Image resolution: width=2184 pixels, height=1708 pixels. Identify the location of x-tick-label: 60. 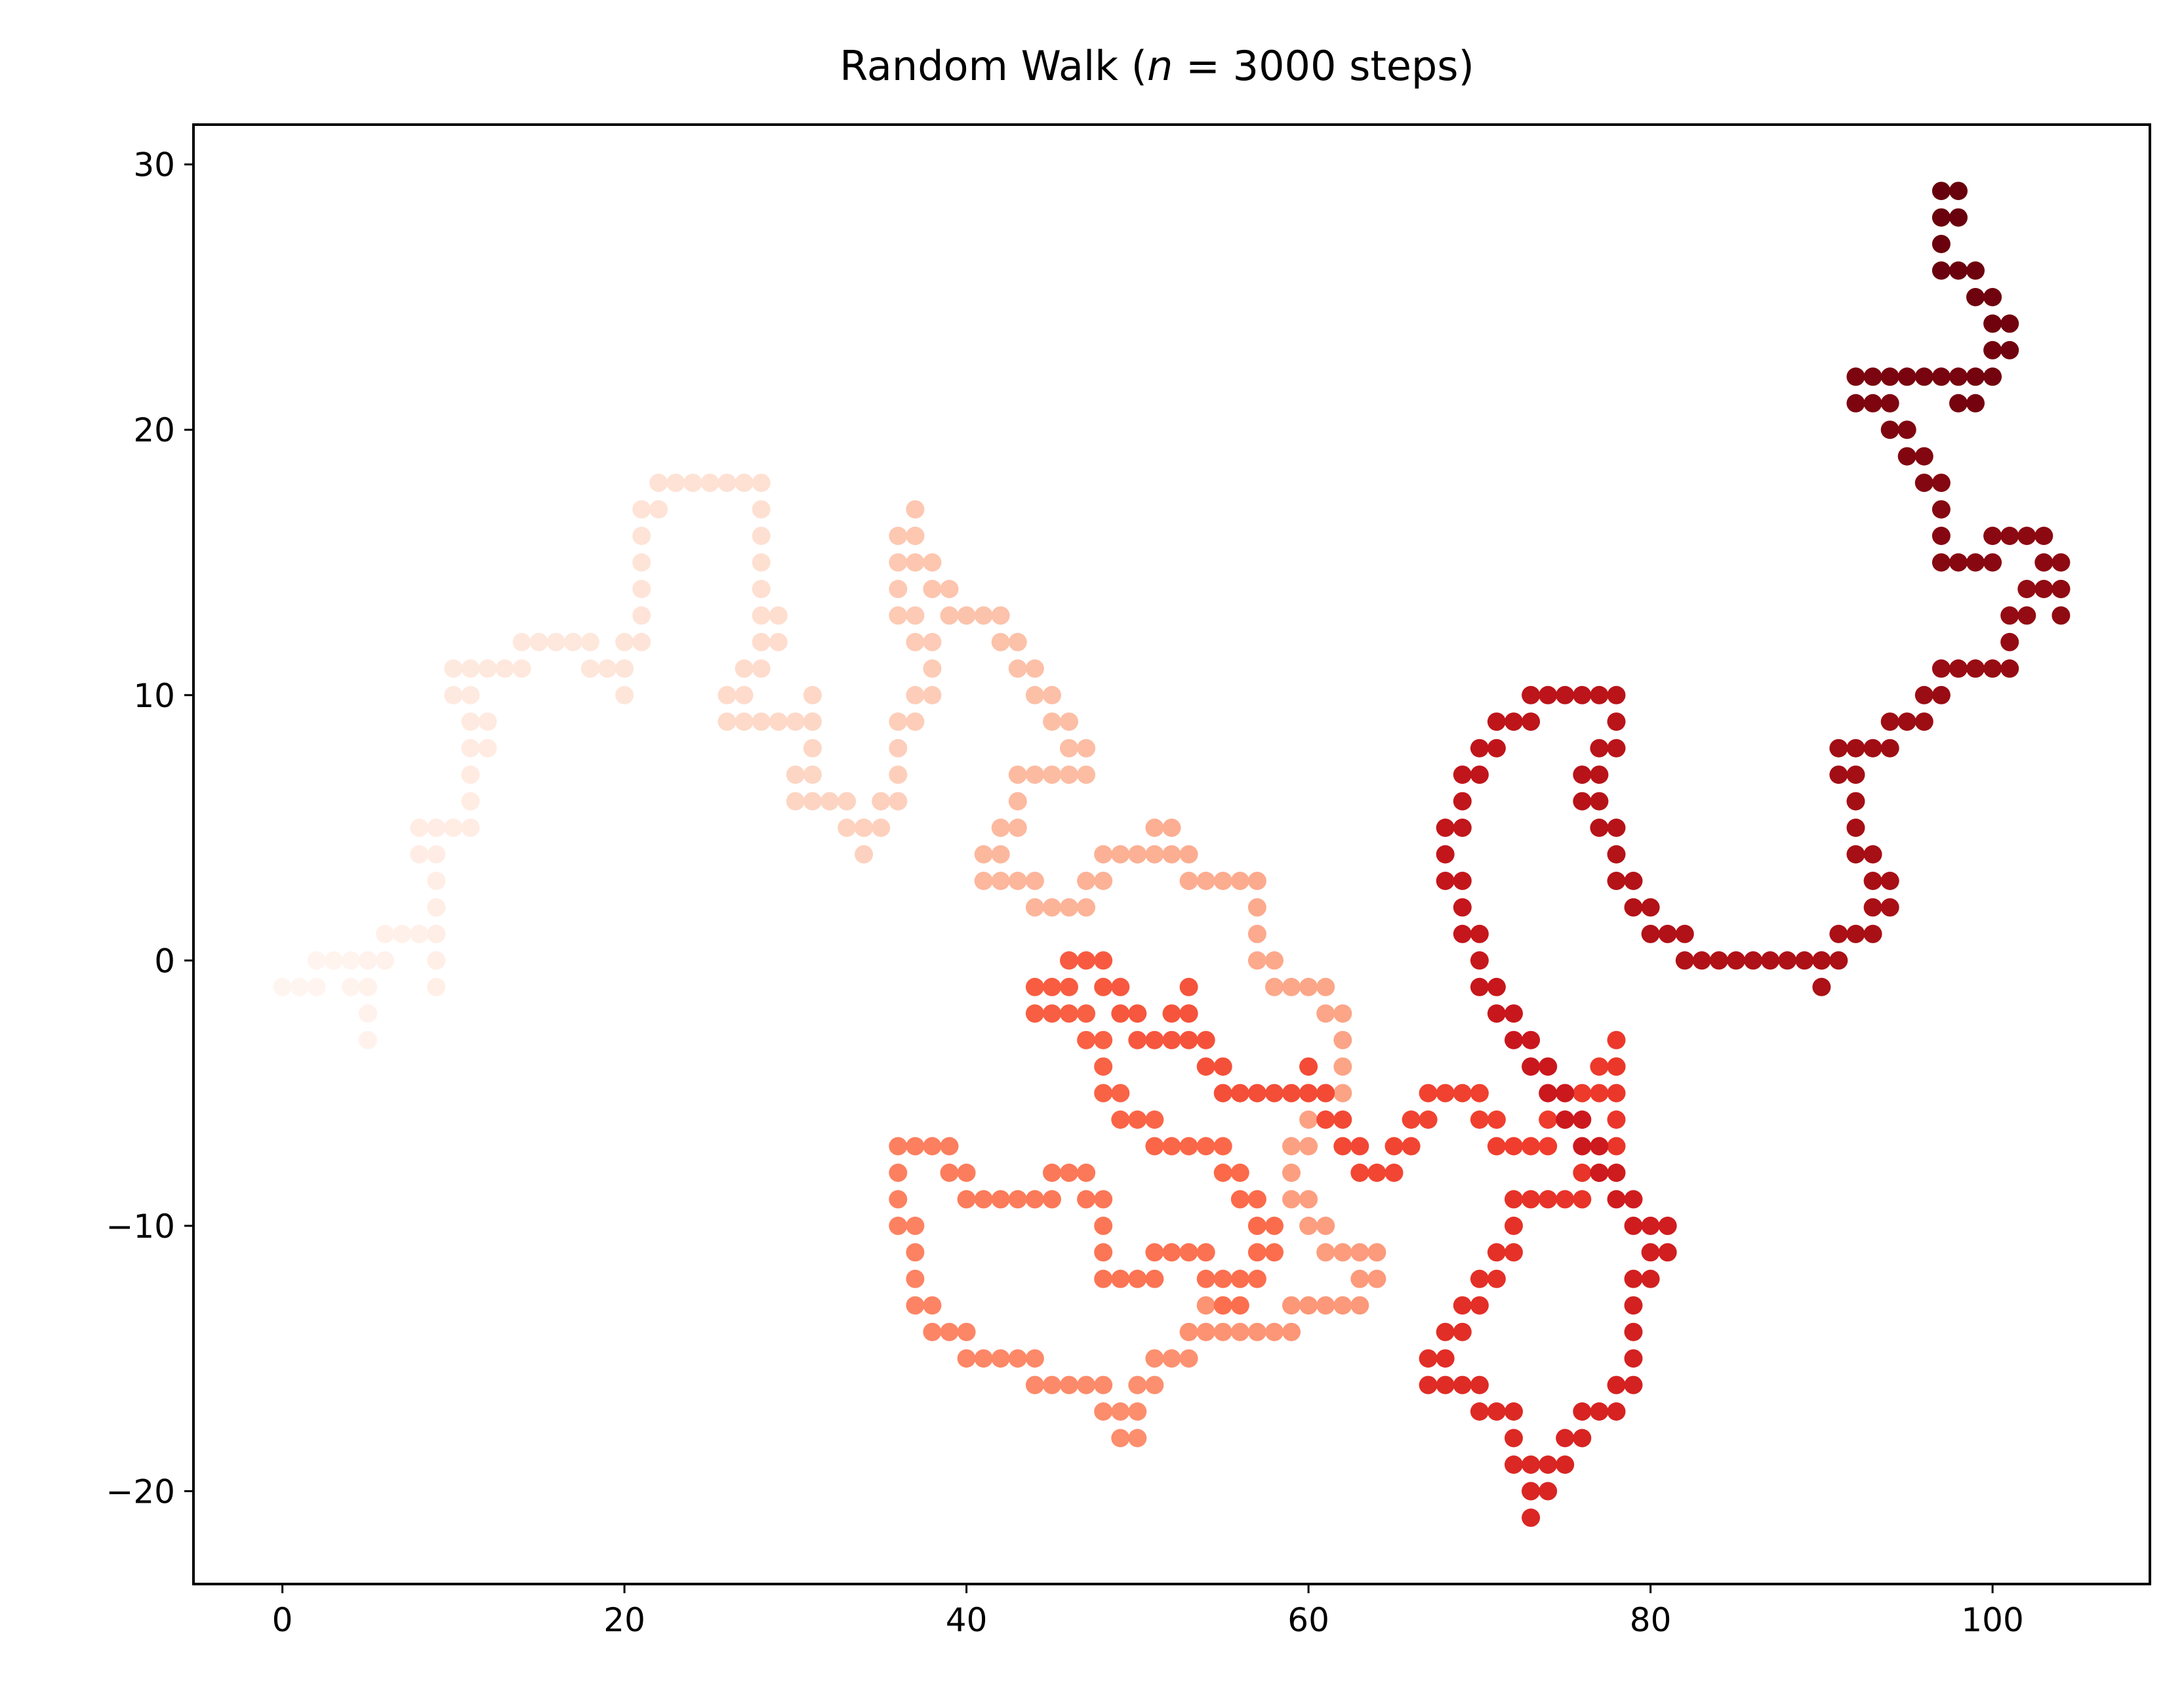
(1308, 1620).